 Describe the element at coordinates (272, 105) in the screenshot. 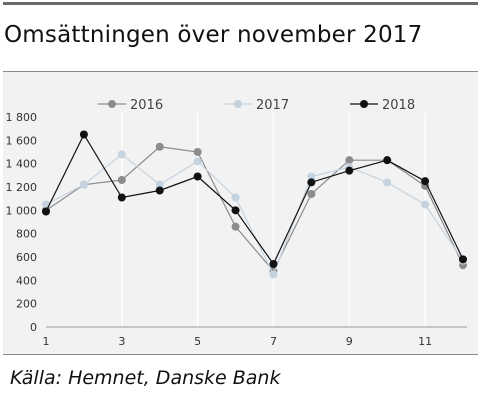

I see `legend-label-2017: 2017` at that location.